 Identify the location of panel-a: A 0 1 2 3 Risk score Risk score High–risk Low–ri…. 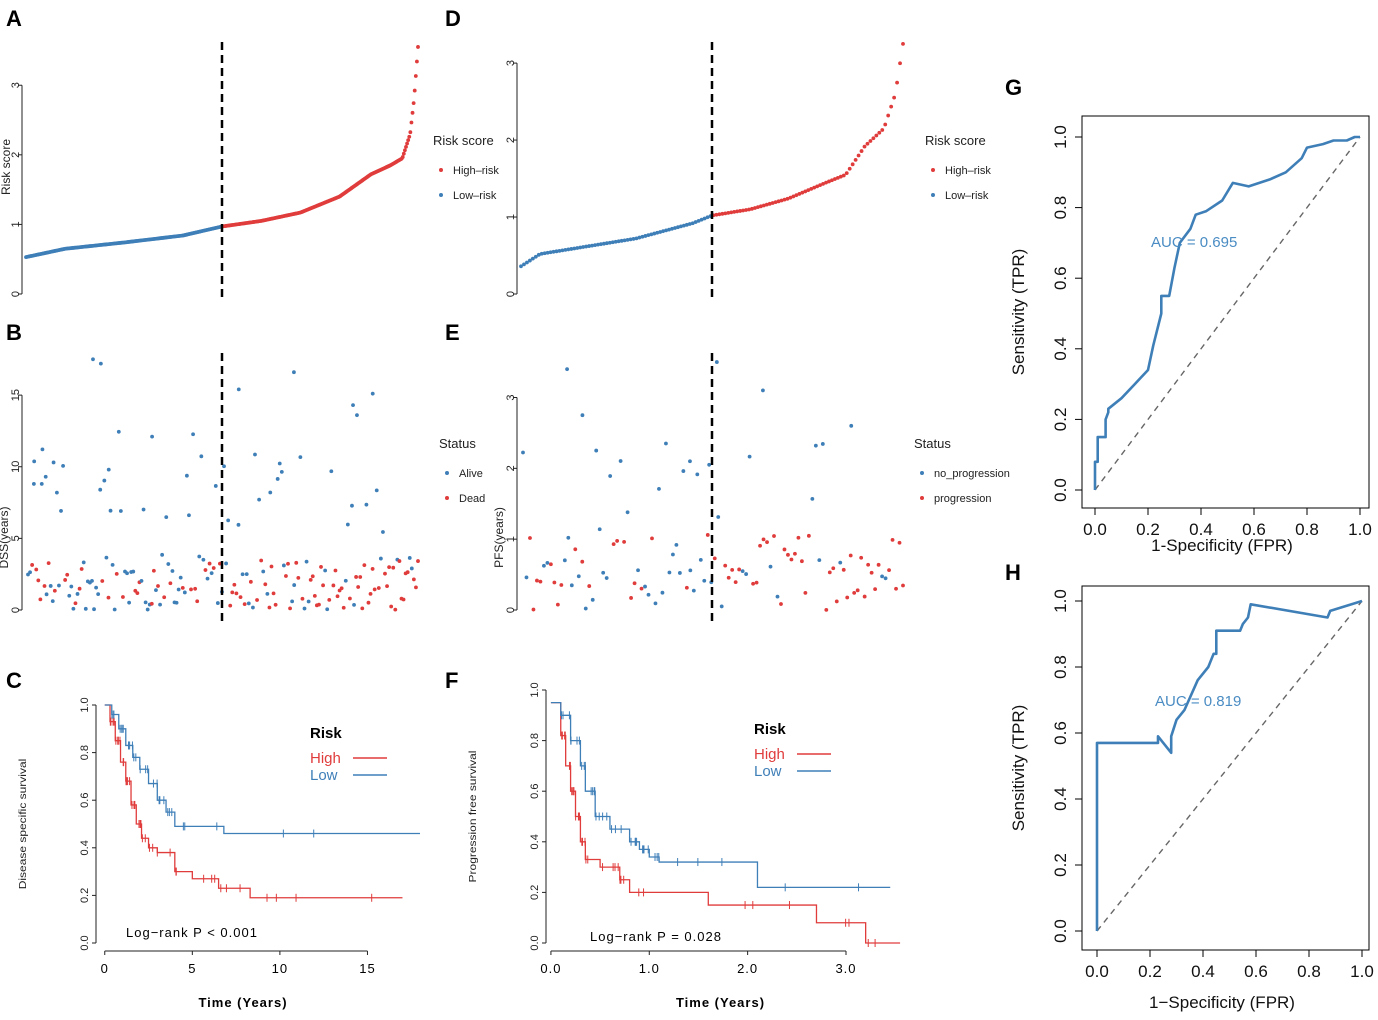
(249, 152).